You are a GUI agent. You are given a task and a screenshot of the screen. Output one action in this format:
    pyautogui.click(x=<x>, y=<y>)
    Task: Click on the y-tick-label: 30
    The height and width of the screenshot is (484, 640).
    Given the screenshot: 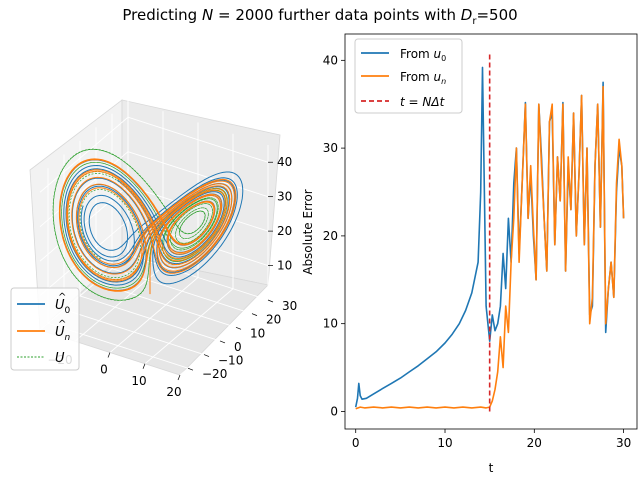 What is the action you would take?
    pyautogui.click(x=330, y=148)
    